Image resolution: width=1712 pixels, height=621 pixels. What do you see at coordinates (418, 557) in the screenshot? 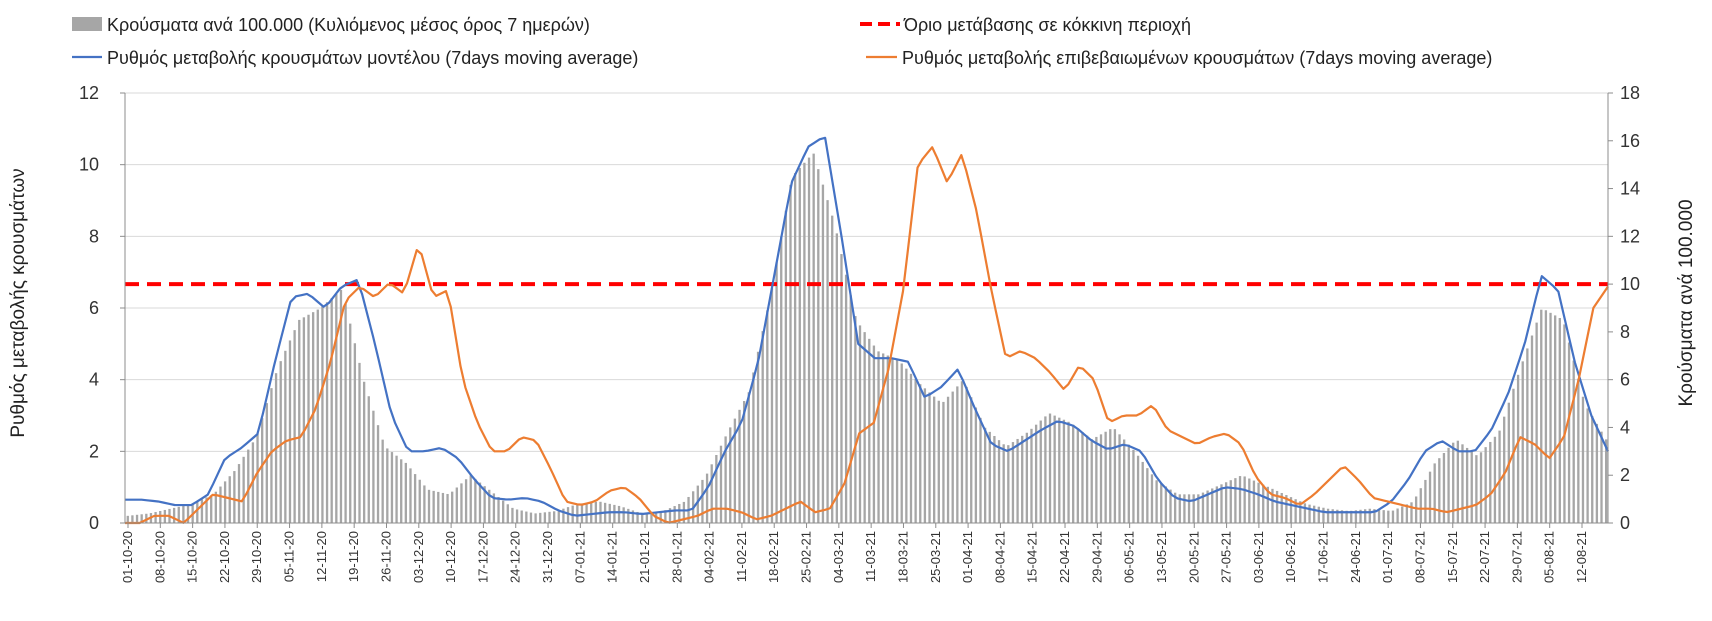
I see `x-tick-label: 03-12-20` at bounding box center [418, 557].